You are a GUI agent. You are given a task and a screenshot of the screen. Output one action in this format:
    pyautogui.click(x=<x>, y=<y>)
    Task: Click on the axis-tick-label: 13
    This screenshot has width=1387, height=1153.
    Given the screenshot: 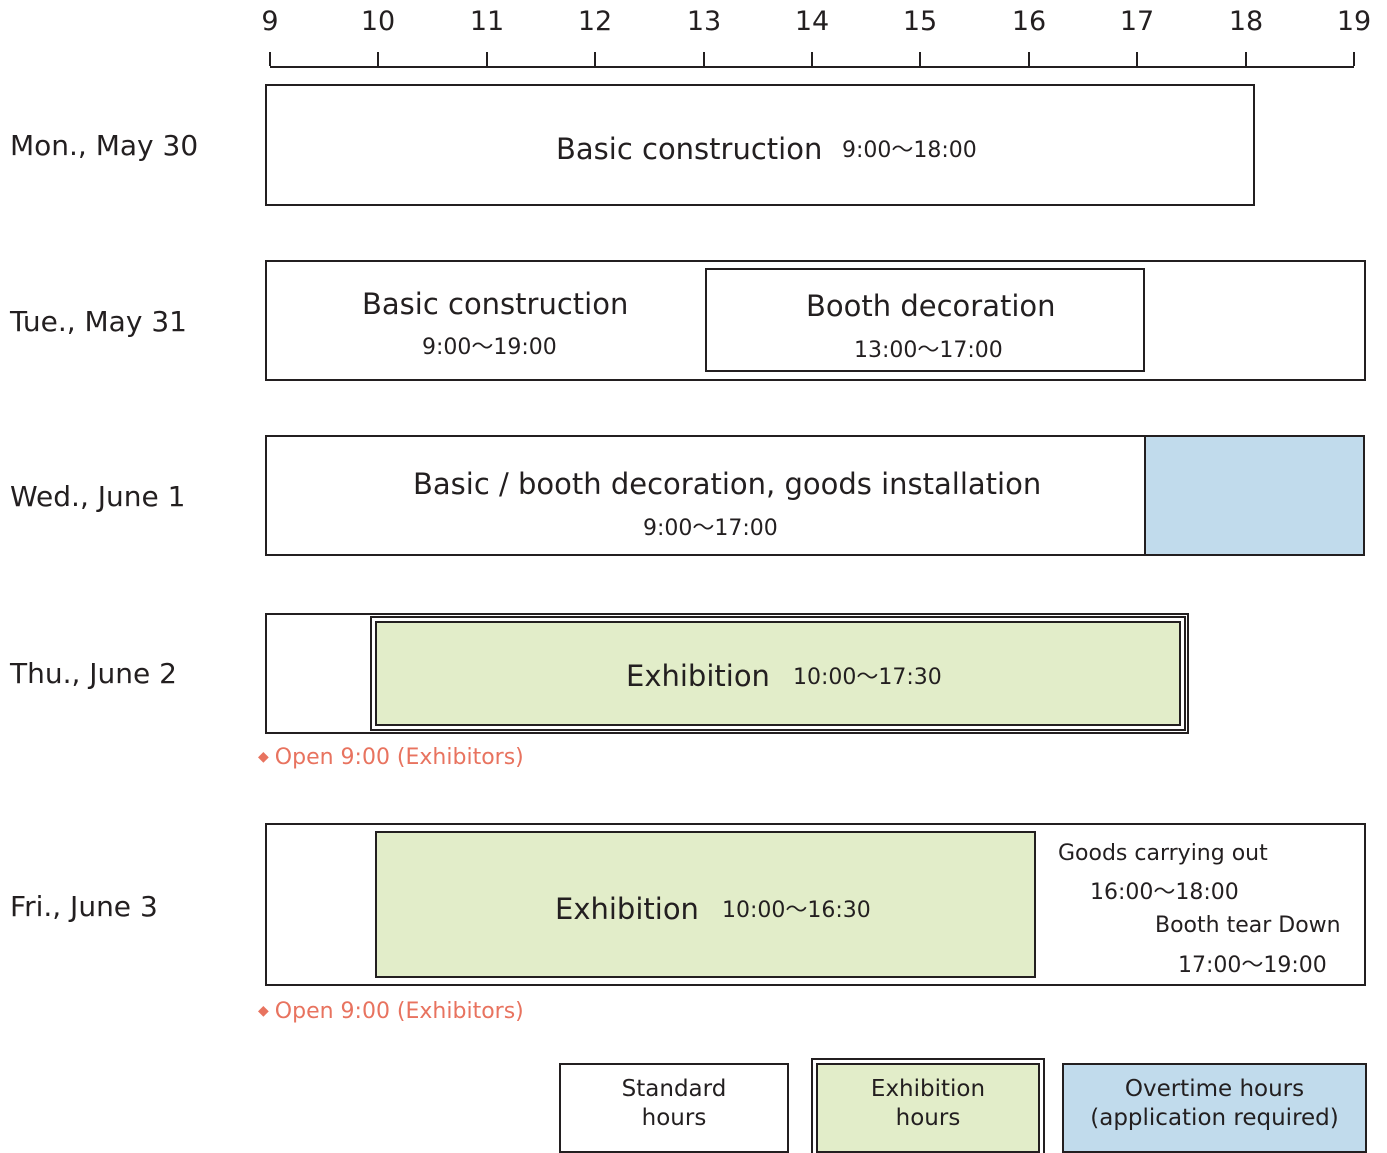 What is the action you would take?
    pyautogui.click(x=704, y=21)
    